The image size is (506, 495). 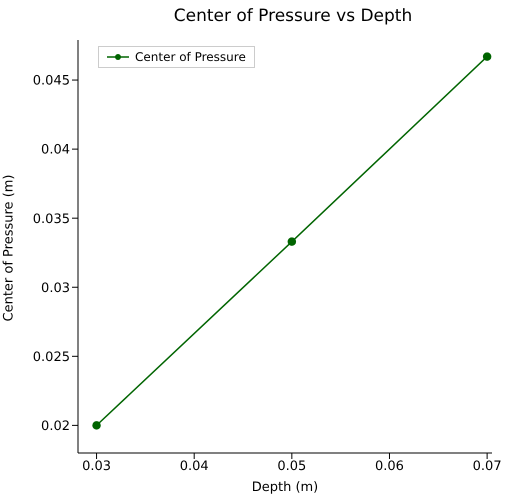 I want to click on legend-label: Center of Pressure, so click(x=190, y=57).